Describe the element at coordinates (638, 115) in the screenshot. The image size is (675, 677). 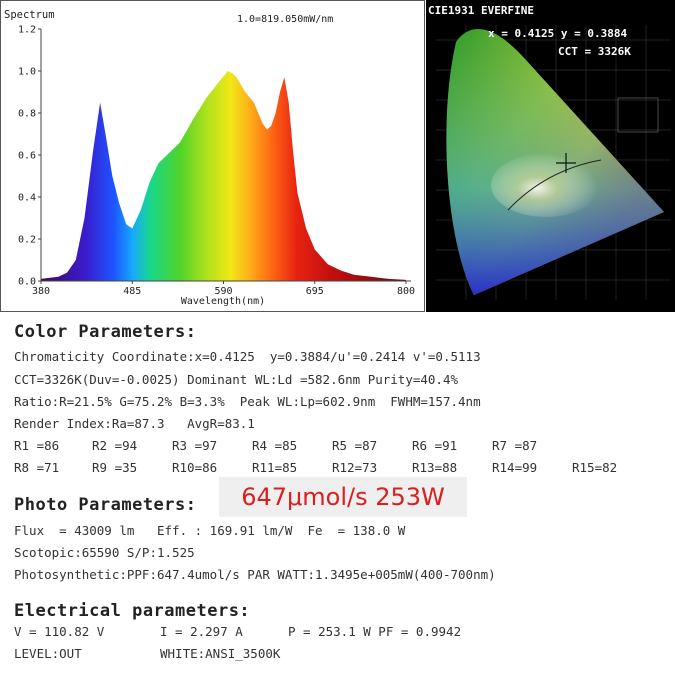
I see `cie-legend-box` at that location.